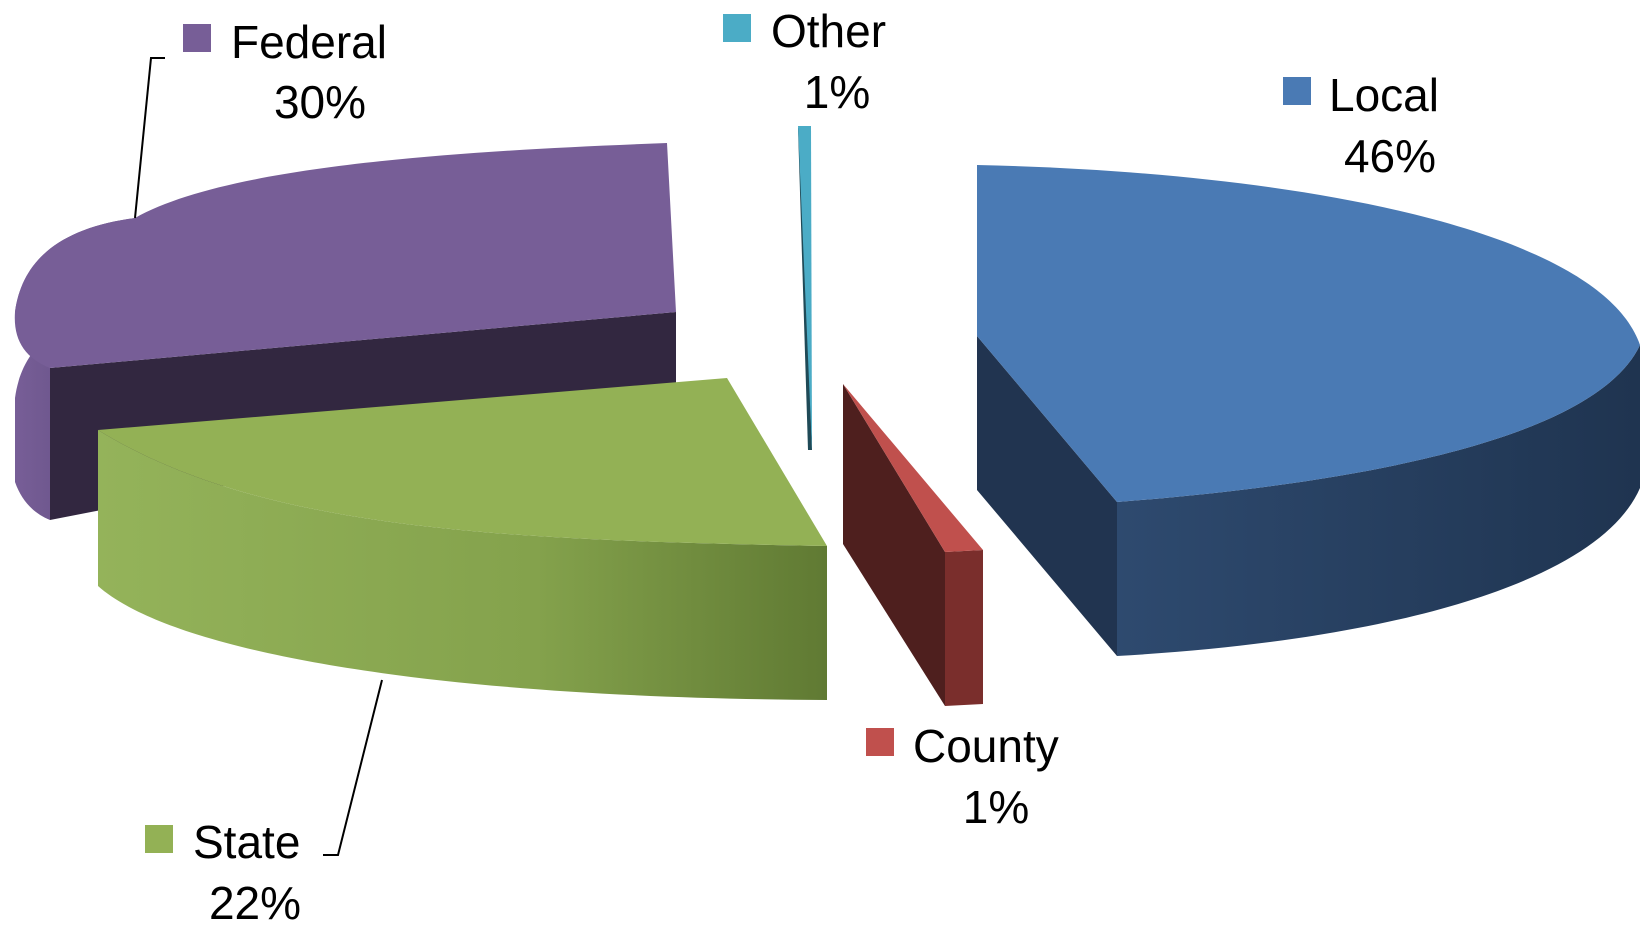  I want to click on slice-local-face, so click(1047, 496).